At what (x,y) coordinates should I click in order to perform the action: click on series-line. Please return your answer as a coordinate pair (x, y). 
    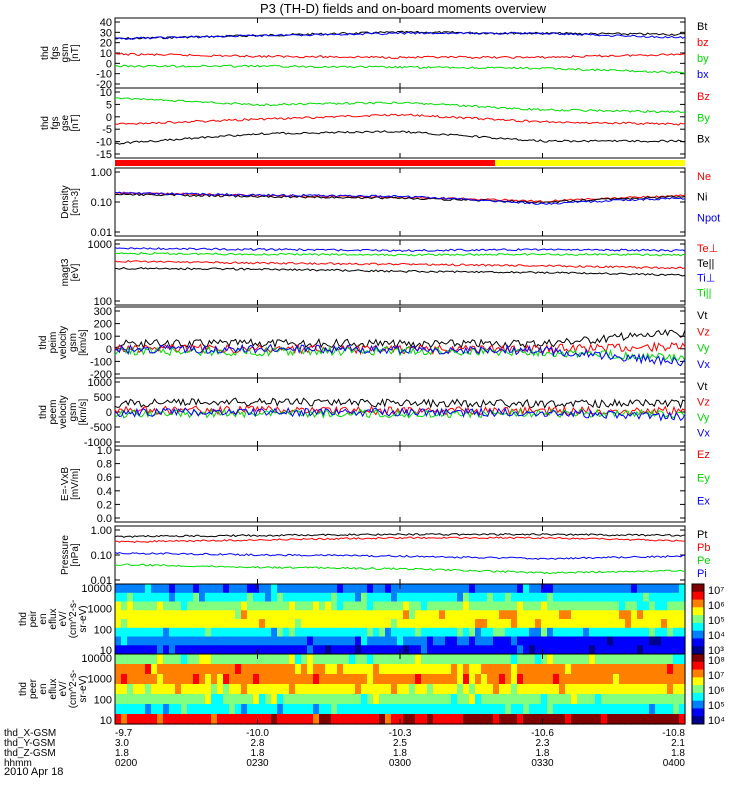
    Looking at the image, I should click on (399, 55).